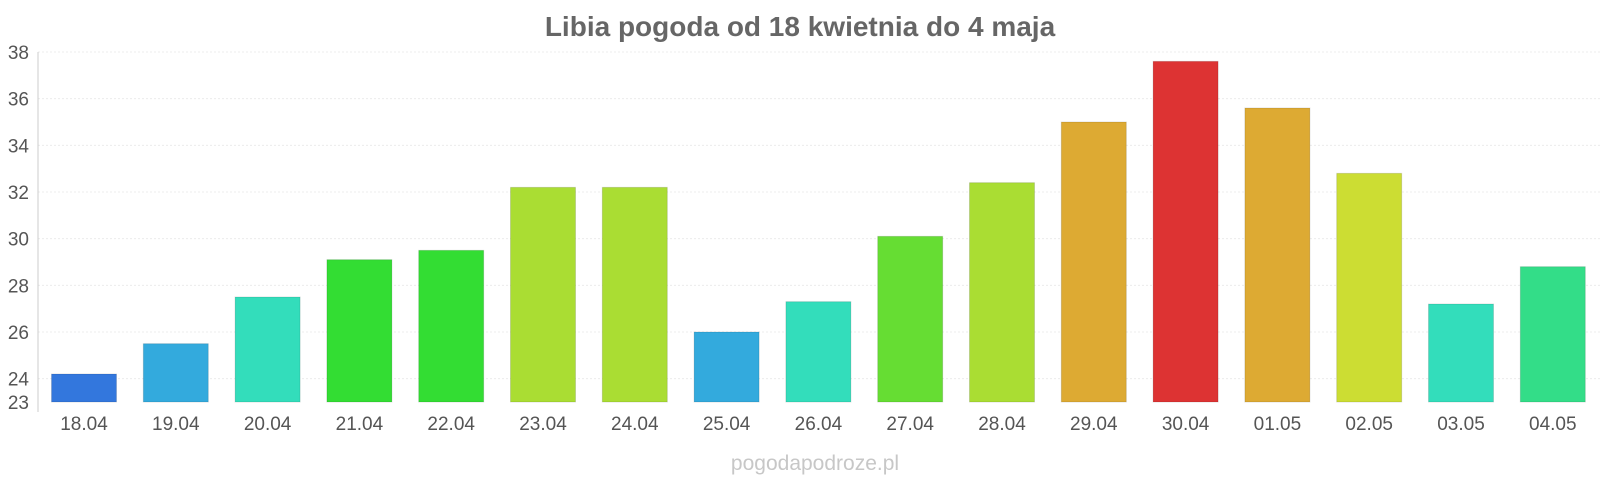 The image size is (1600, 480). Describe the element at coordinates (1369, 287) in the screenshot. I see `bar-02.05` at that location.